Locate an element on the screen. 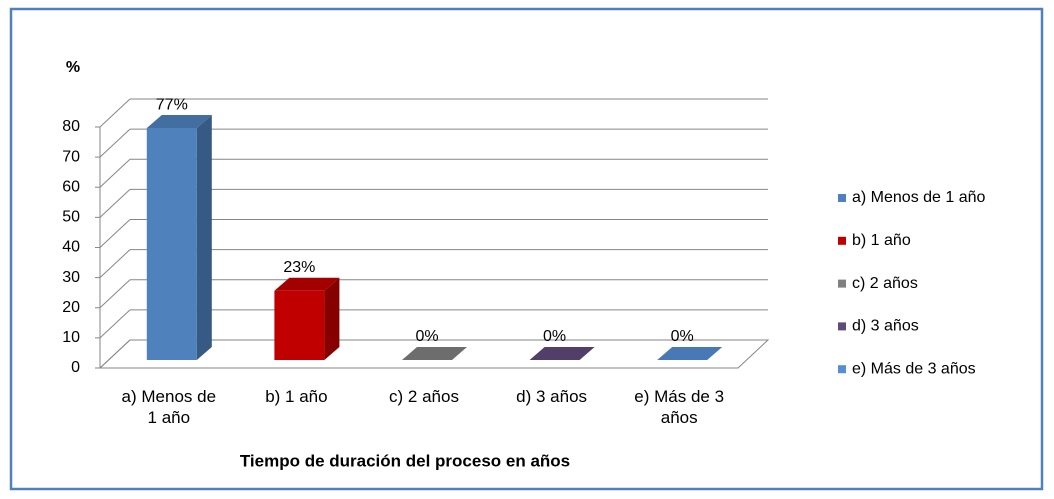 The height and width of the screenshot is (499, 1054). data-label: 23% is located at coordinates (299, 267).